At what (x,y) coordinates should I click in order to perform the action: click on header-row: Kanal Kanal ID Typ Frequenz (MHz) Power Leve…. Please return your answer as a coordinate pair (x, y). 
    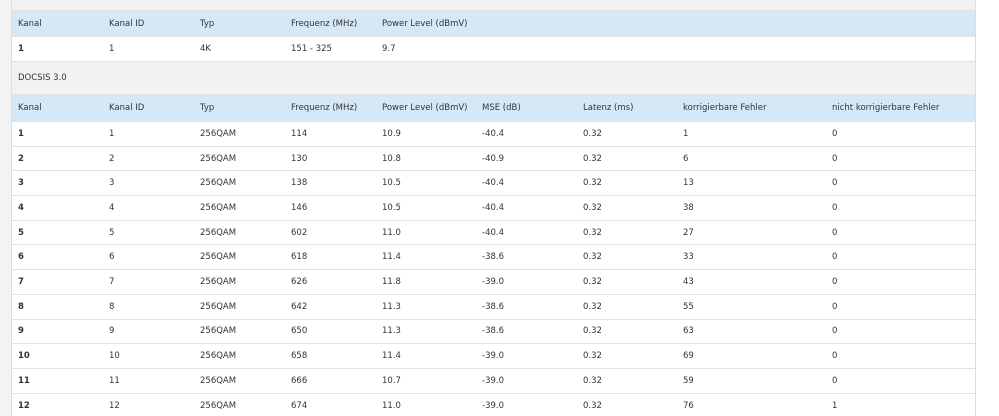
    Looking at the image, I should click on (493, 108).